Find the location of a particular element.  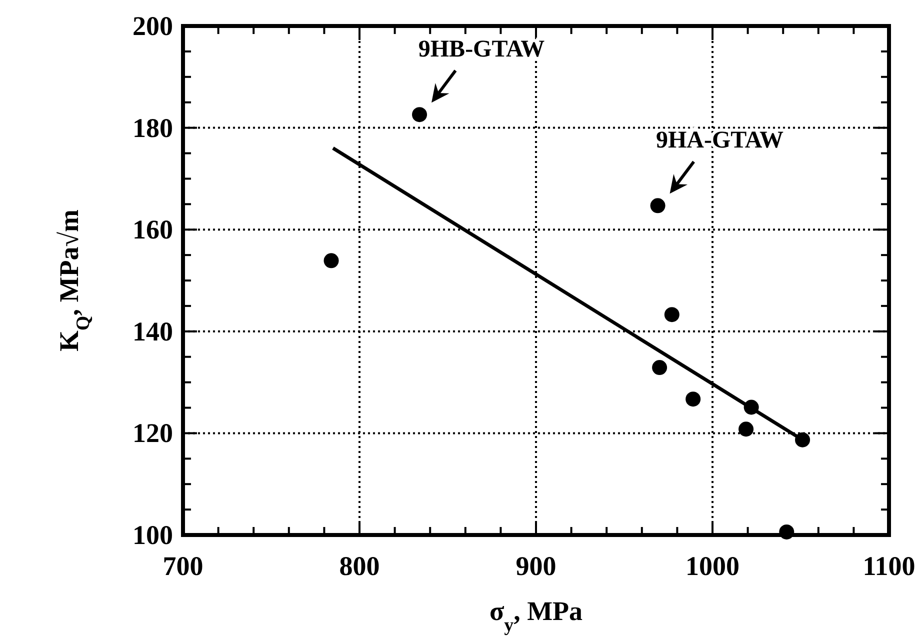

x-tick-label: 900 is located at coordinates (536, 566).